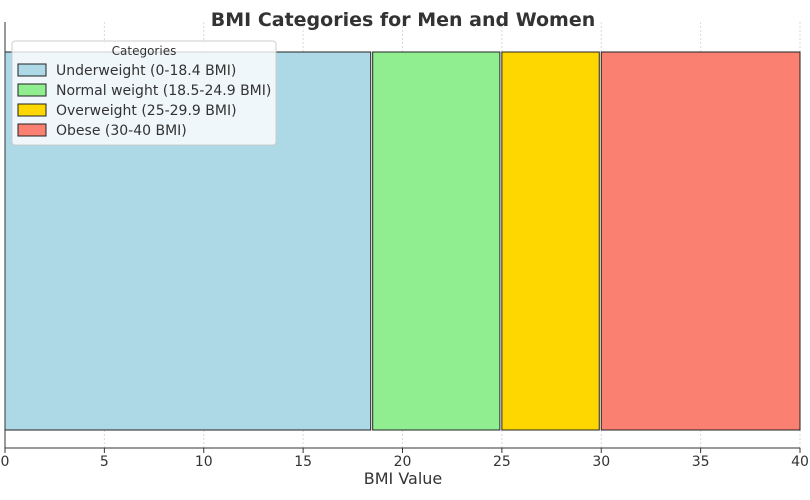 The width and height of the screenshot is (810, 500). What do you see at coordinates (104, 462) in the screenshot?
I see `x-tick-label: 5` at bounding box center [104, 462].